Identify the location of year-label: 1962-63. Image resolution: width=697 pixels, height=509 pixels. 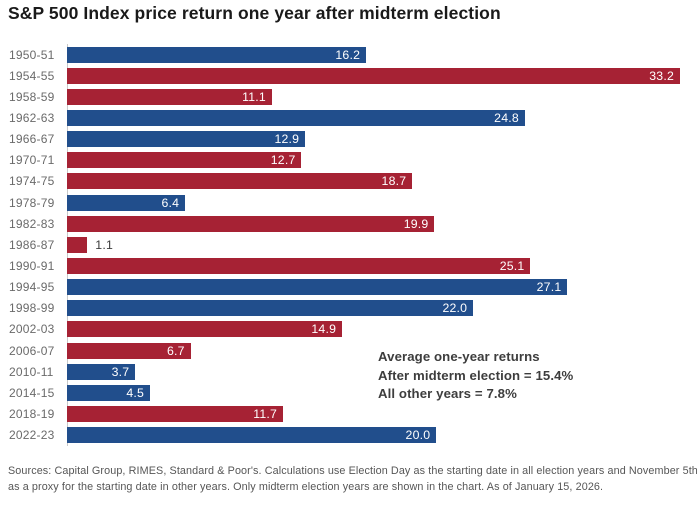
(32, 117).